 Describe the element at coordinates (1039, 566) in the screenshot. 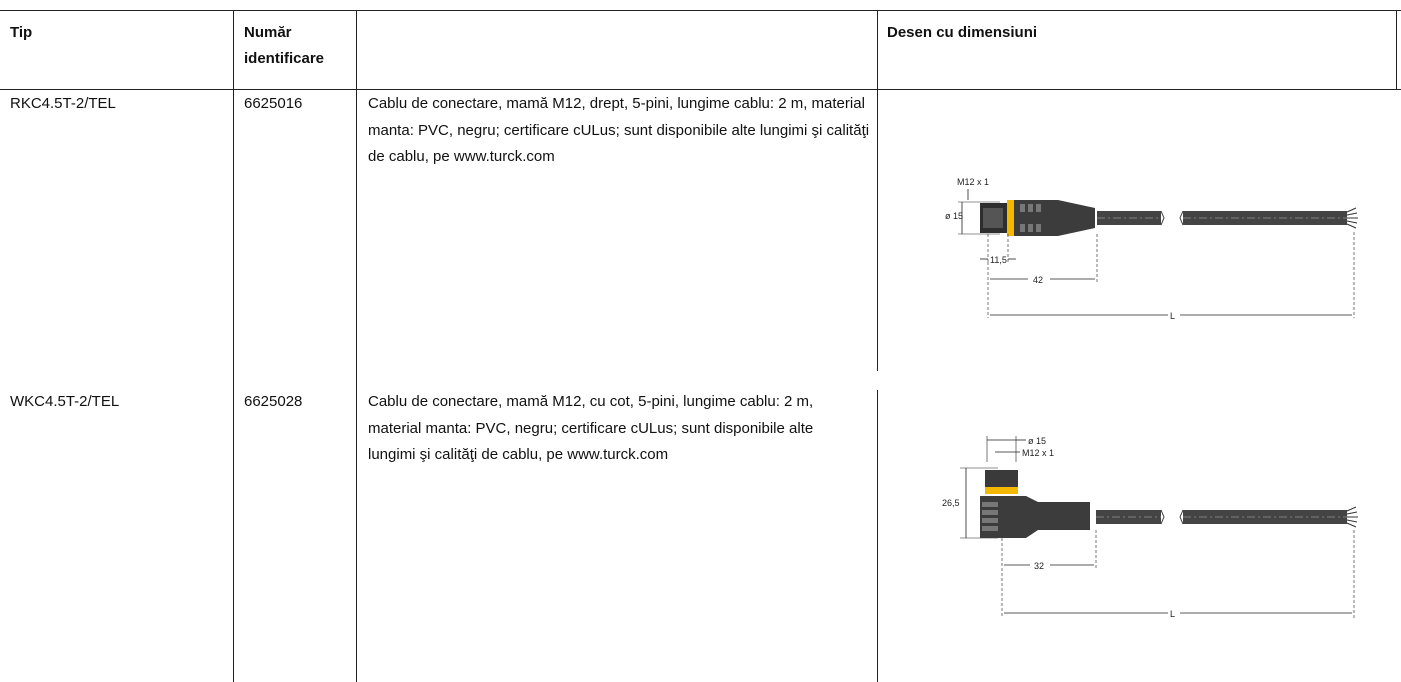

I see `drawing-2-dim-b-label: 32` at that location.